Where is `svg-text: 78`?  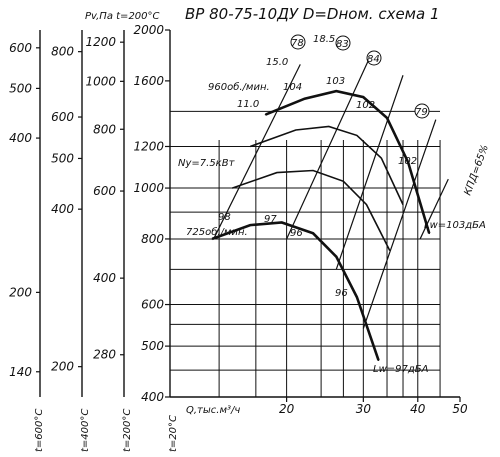
svg-text: 78 is located at coordinates (297, 43).